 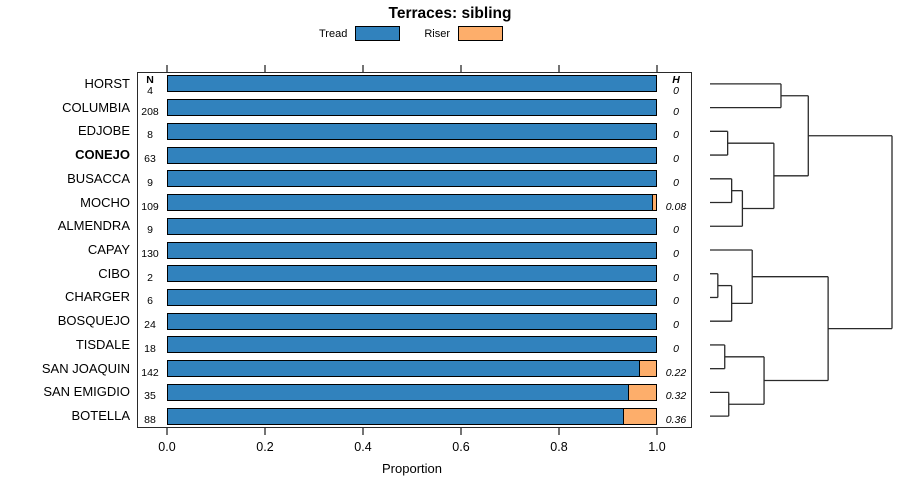 I want to click on y-axis-label: MOCHO, so click(x=105, y=202).